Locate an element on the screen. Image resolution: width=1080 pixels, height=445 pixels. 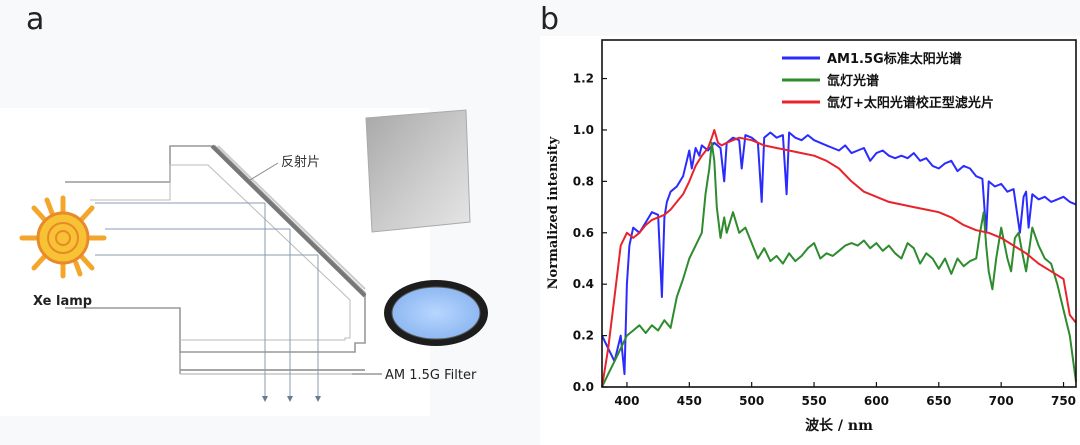
ray-1-arrow-icon is located at coordinates (265, 399).